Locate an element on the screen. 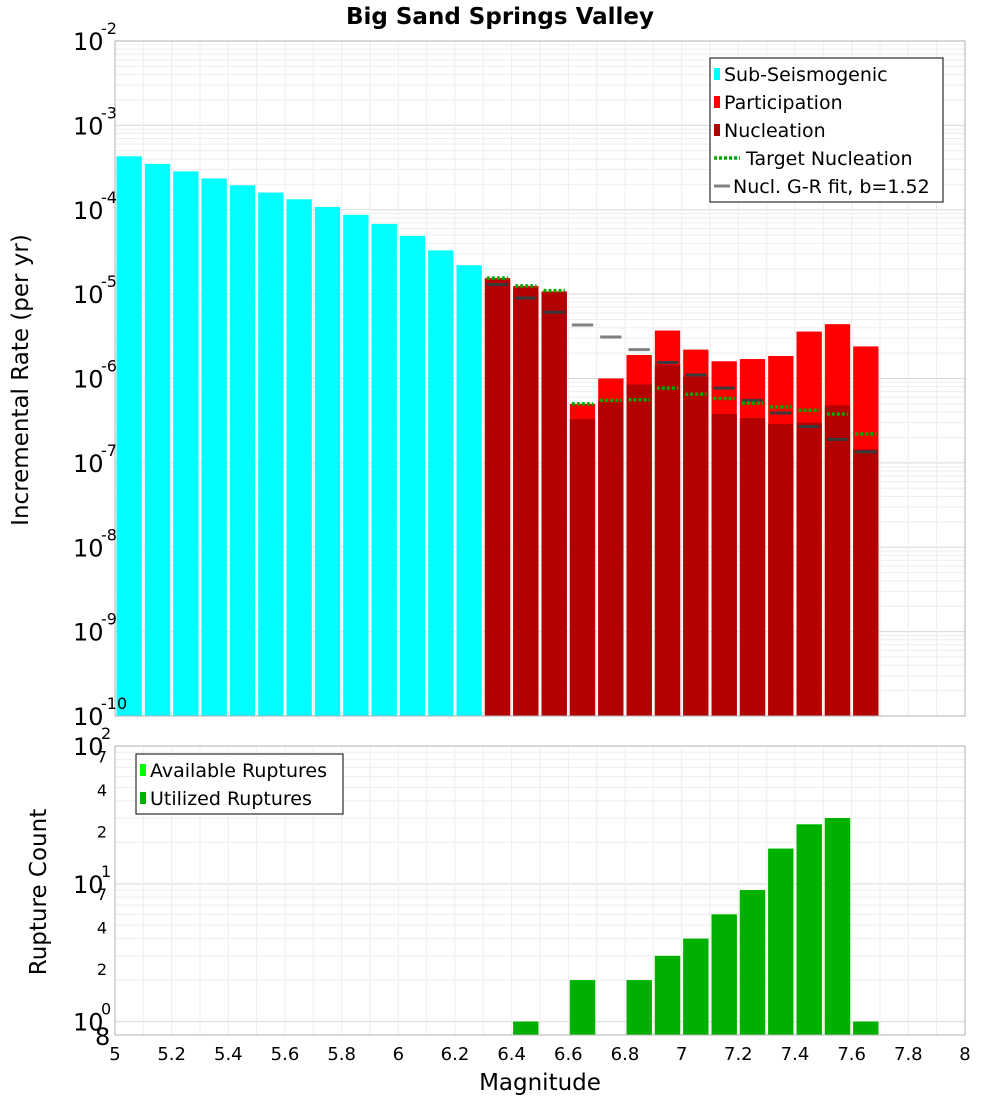 Image resolution: width=1000 pixels, height=1100 pixels. y-tick-exponent: -4 is located at coordinates (109, 197).